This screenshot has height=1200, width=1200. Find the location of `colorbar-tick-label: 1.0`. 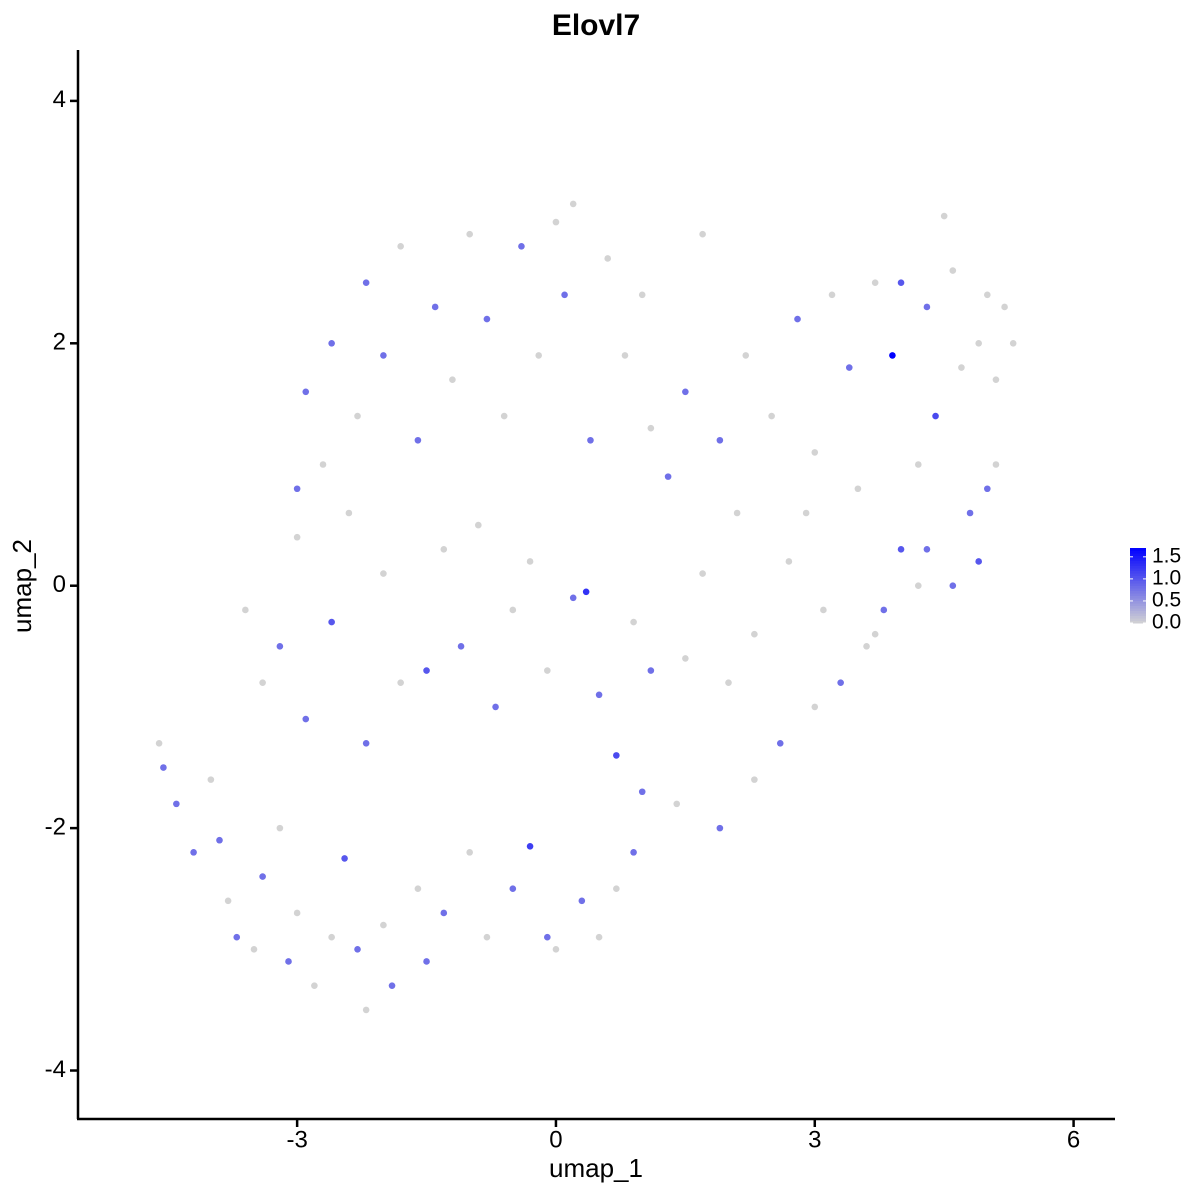

colorbar-tick-label: 1.0 is located at coordinates (1166, 577).